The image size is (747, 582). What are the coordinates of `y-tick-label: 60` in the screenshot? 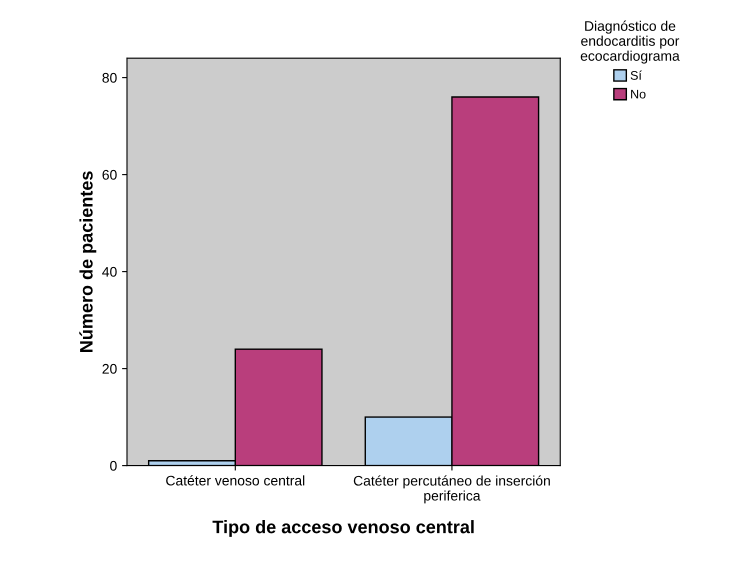 It's located at (109, 175).